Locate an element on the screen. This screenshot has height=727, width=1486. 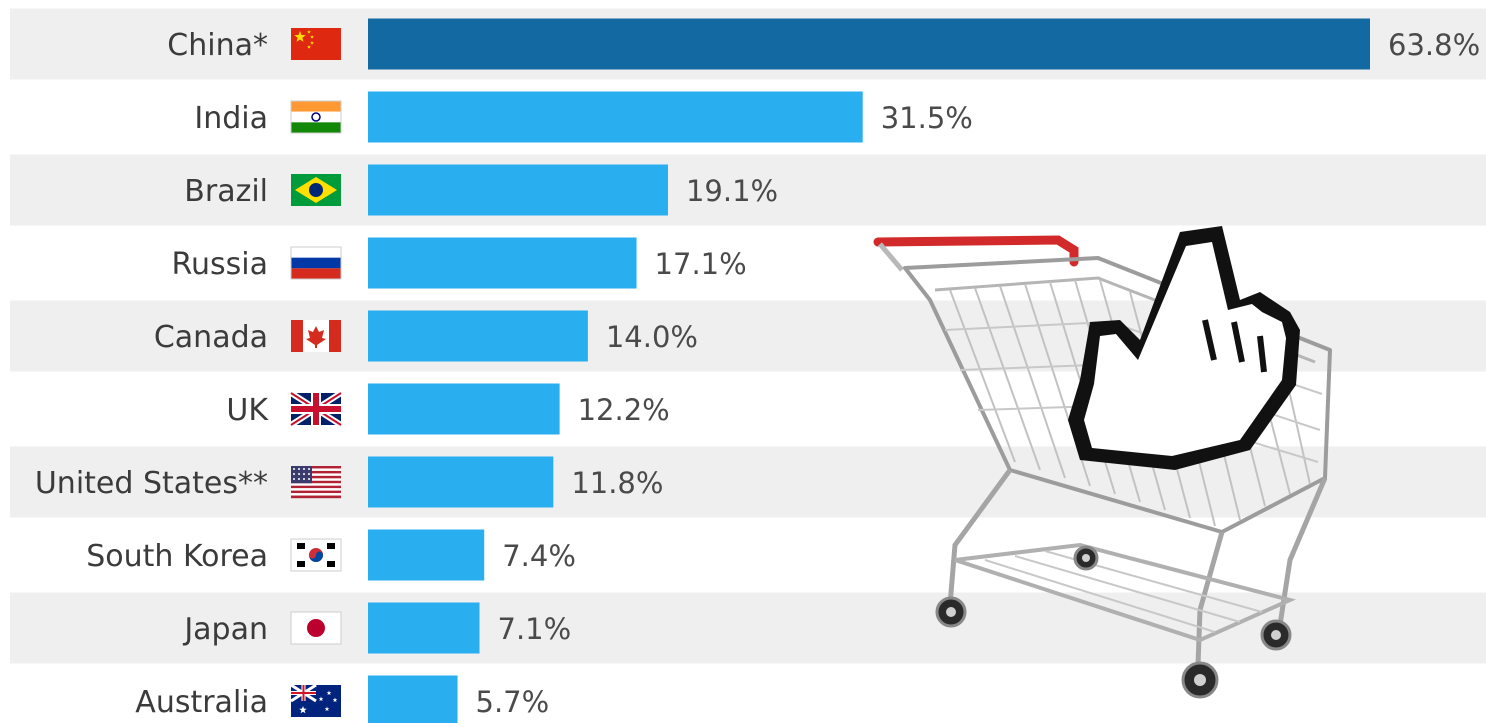
canada-flag-icon is located at coordinates (316, 336).